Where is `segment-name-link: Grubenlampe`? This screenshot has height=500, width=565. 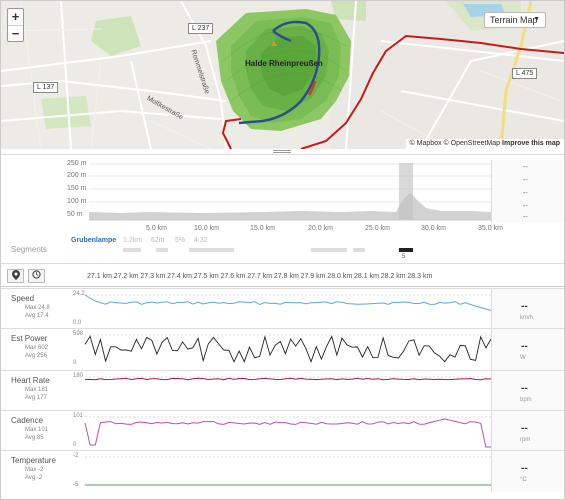 segment-name-link: Grubenlampe is located at coordinates (94, 240).